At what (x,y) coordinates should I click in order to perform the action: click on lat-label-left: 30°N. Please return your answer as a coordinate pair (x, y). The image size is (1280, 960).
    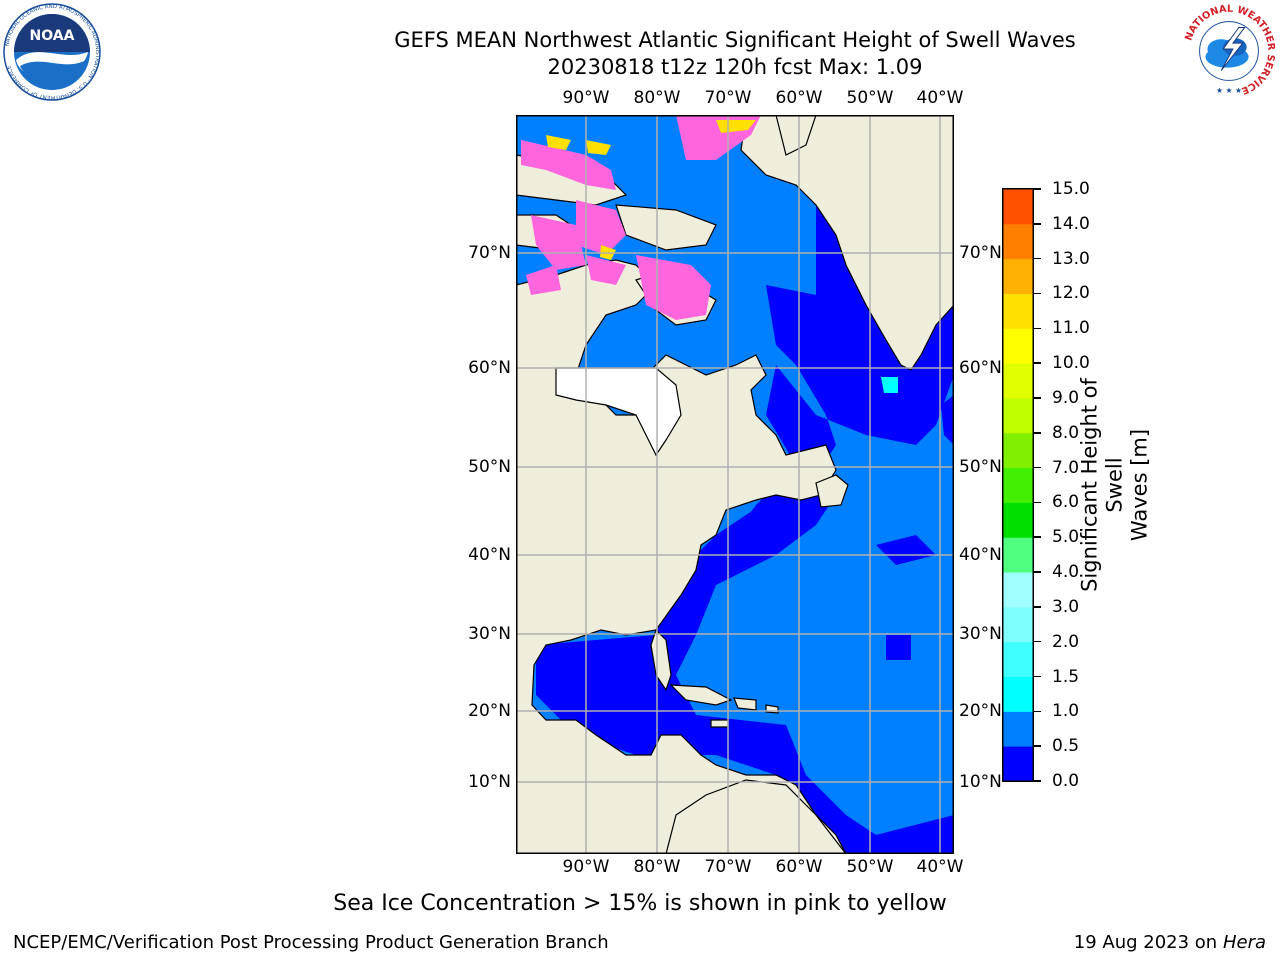
    Looking at the image, I should click on (489, 634).